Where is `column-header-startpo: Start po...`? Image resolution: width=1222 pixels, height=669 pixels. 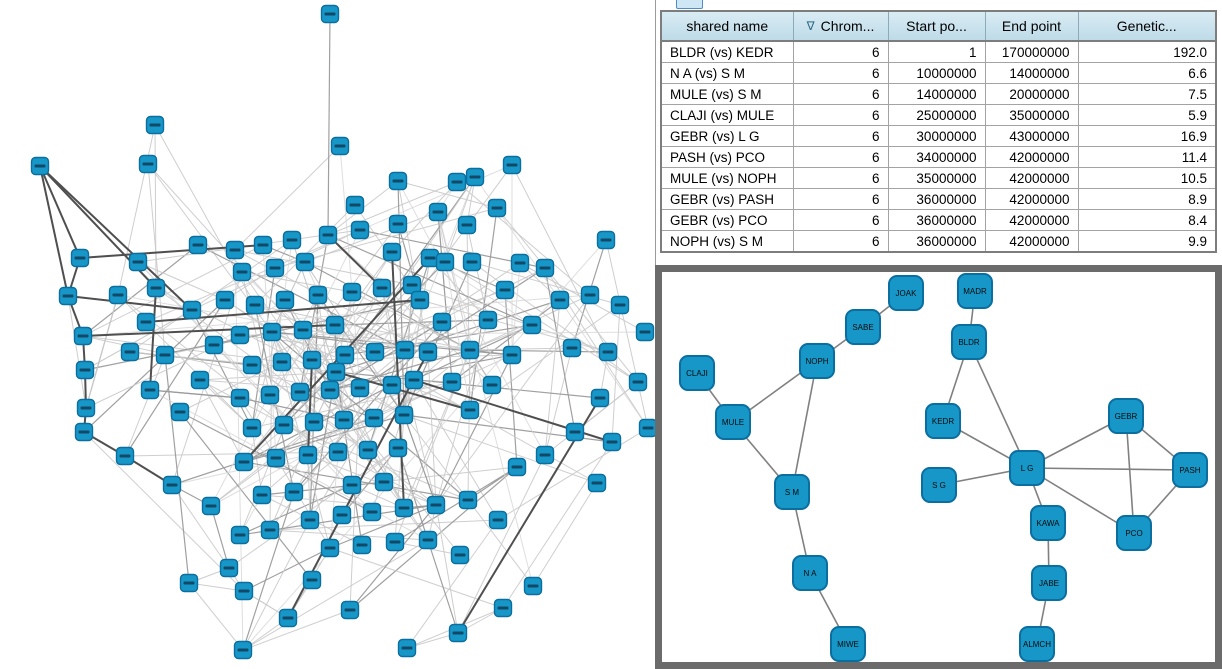
column-header-startpo: Start po... is located at coordinates (936, 26).